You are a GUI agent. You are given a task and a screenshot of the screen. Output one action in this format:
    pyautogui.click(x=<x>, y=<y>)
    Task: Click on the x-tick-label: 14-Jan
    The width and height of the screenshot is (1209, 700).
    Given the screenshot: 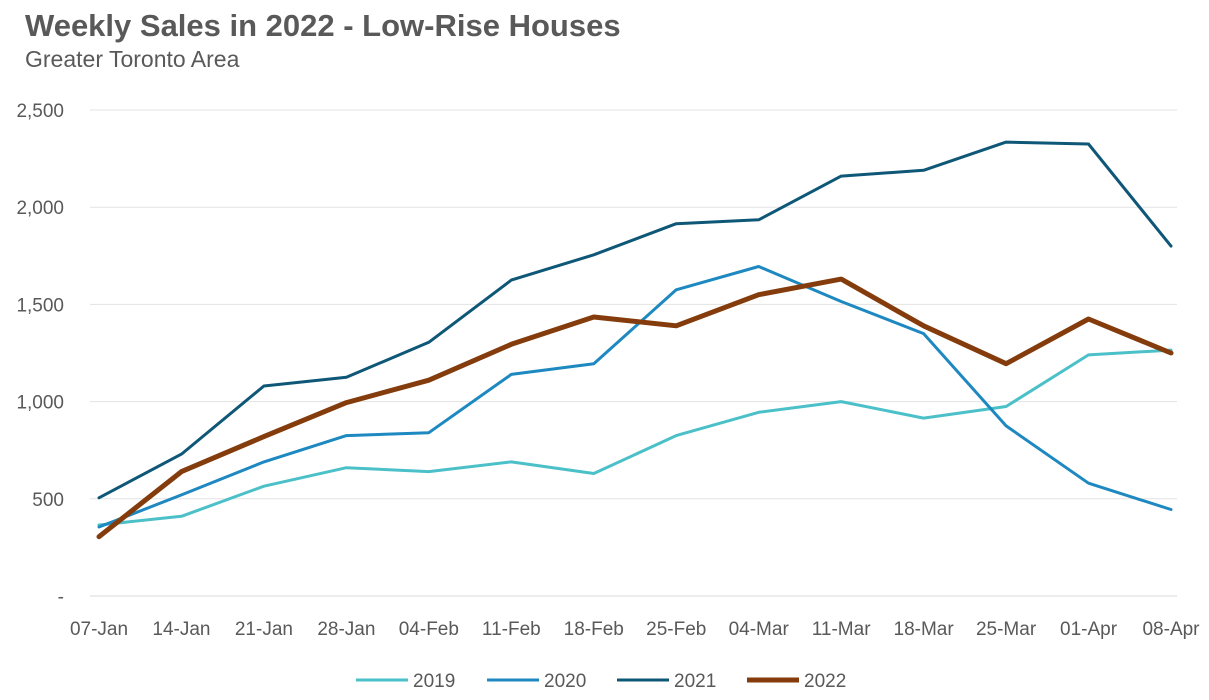 What is the action you would take?
    pyautogui.click(x=181, y=629)
    